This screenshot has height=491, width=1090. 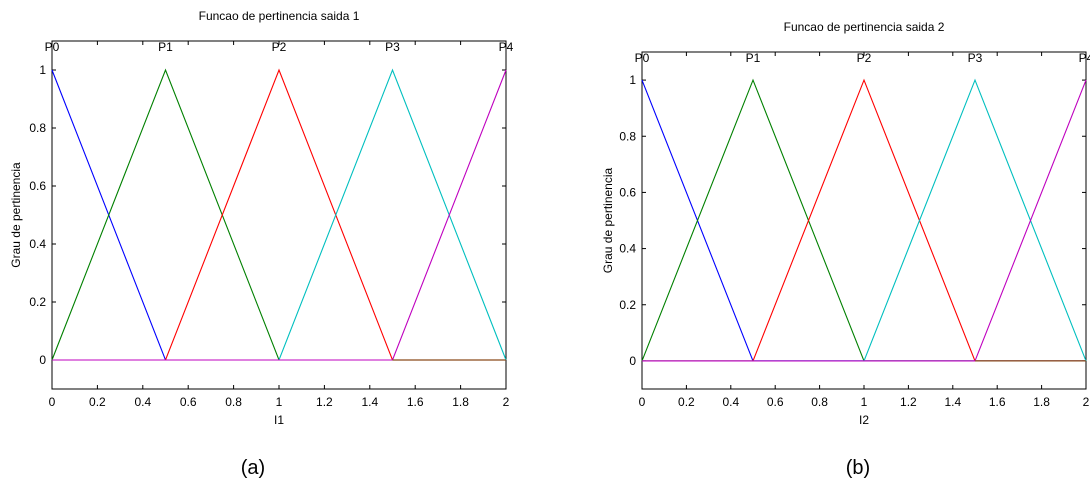 What do you see at coordinates (52, 402) in the screenshot?
I see `chart-a-x-tick-label: 0` at bounding box center [52, 402].